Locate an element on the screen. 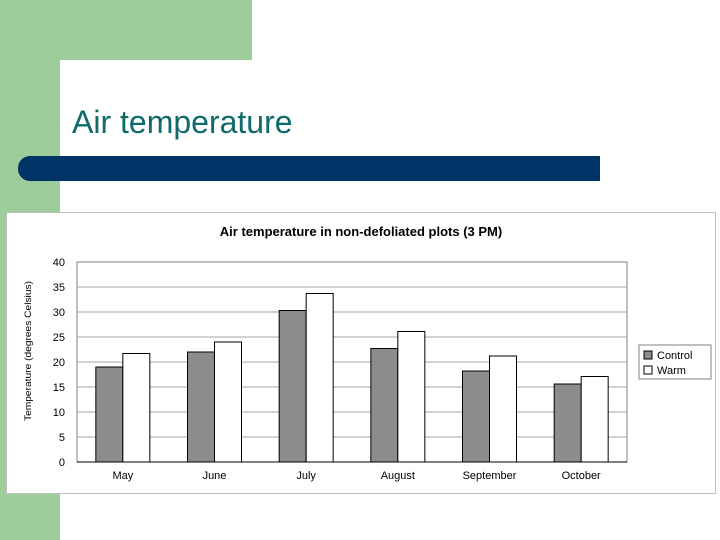 This screenshot has width=720, height=540. x-tick-label: July is located at coordinates (306, 476).